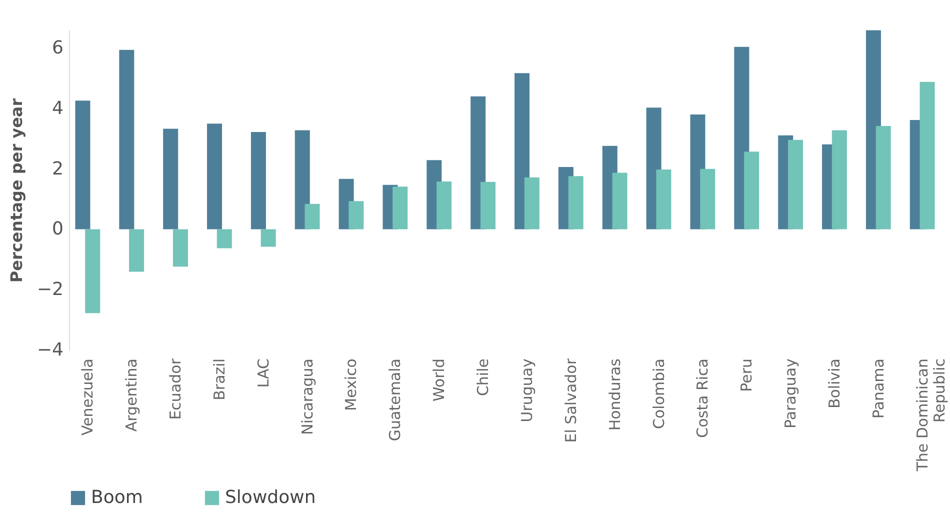 Image resolution: width=950 pixels, height=514 pixels. What do you see at coordinates (175, 389) in the screenshot?
I see `x-tick-label: Ecuador` at bounding box center [175, 389].